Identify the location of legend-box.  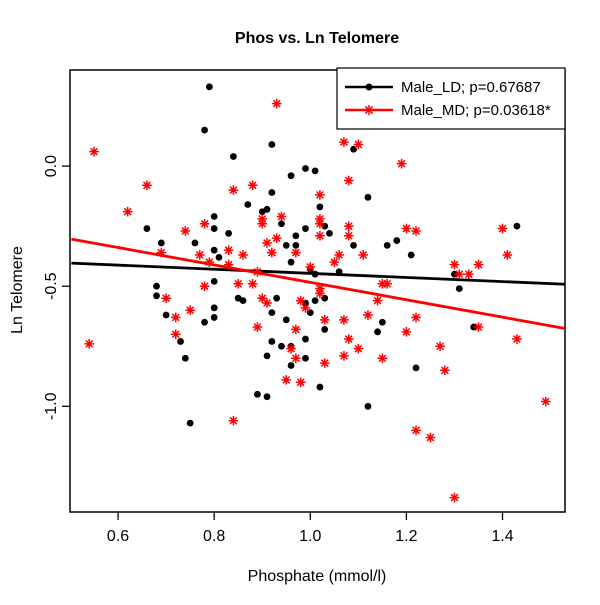
(451, 98).